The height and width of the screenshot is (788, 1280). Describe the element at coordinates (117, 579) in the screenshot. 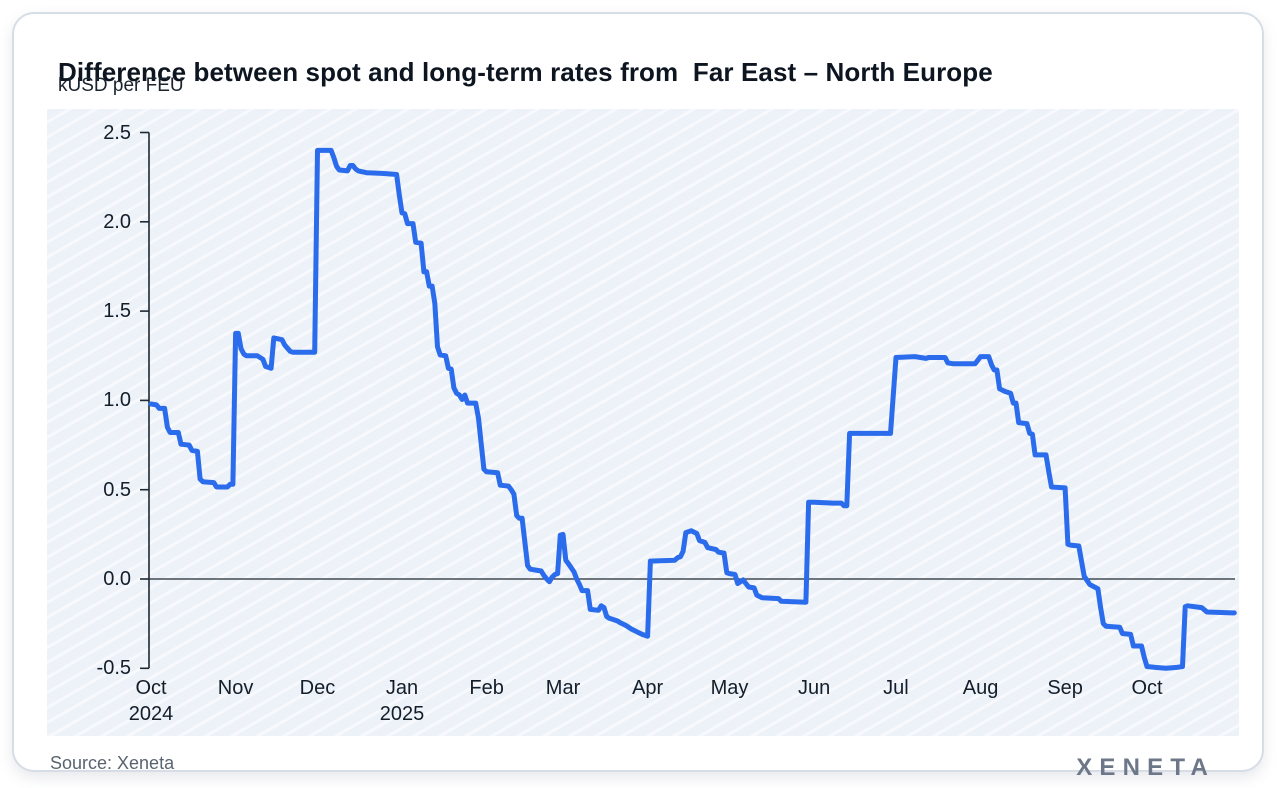

I see `y-tick-label: 0.0` at that location.